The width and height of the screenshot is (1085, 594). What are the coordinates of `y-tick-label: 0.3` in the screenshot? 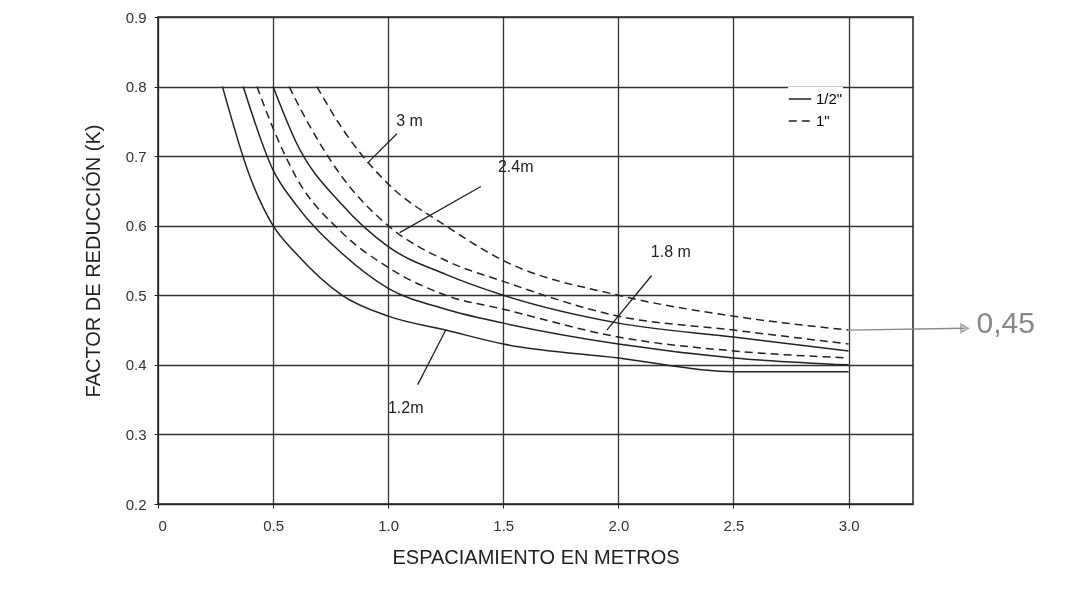 It's located at (136, 434).